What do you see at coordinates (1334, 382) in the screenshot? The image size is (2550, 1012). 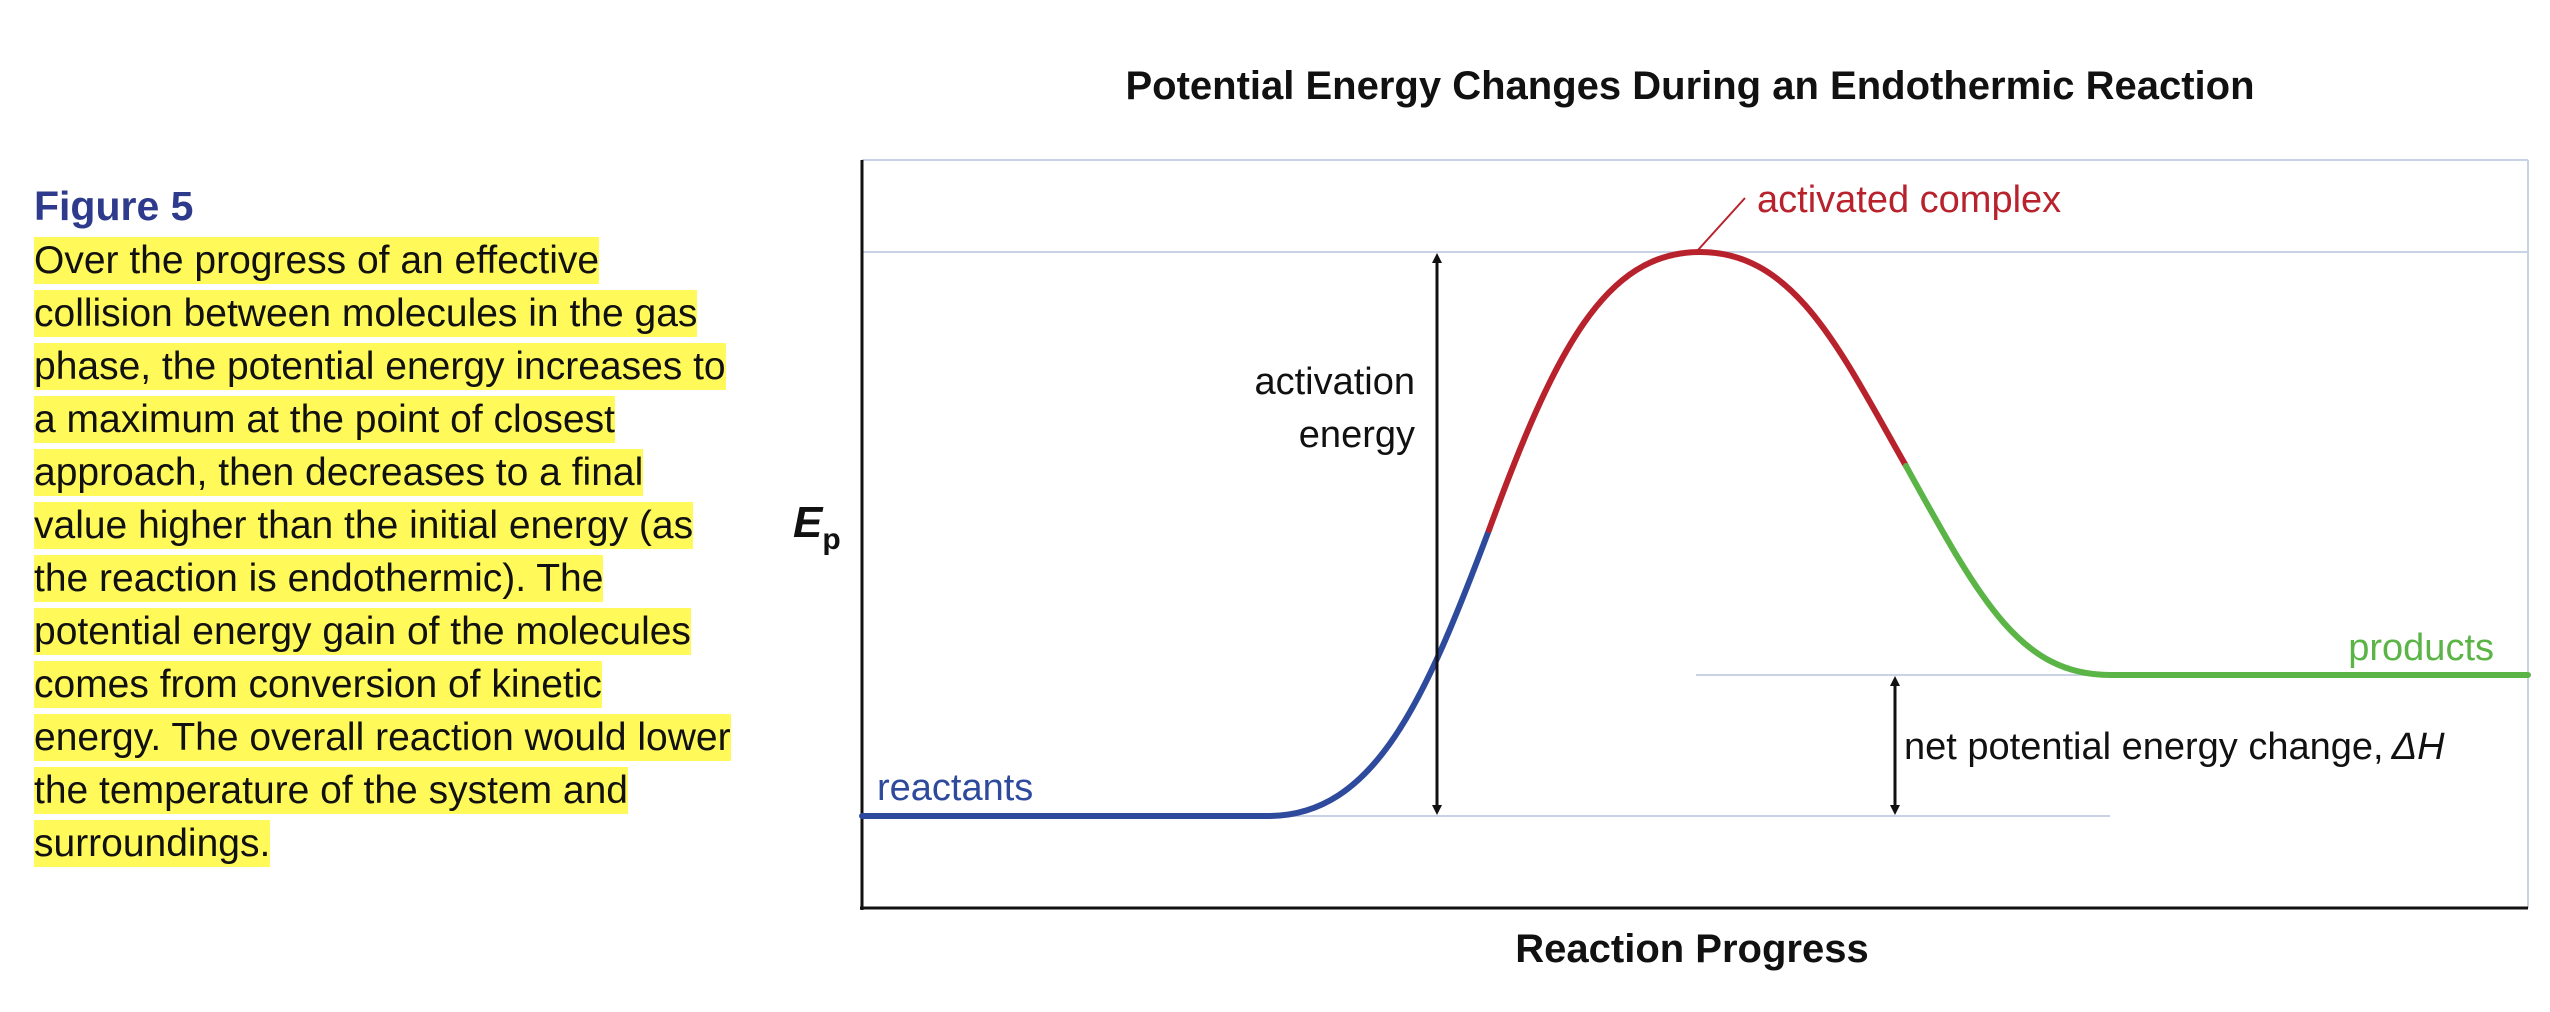 I see `activation-energy-label-line1: activation` at bounding box center [1334, 382].